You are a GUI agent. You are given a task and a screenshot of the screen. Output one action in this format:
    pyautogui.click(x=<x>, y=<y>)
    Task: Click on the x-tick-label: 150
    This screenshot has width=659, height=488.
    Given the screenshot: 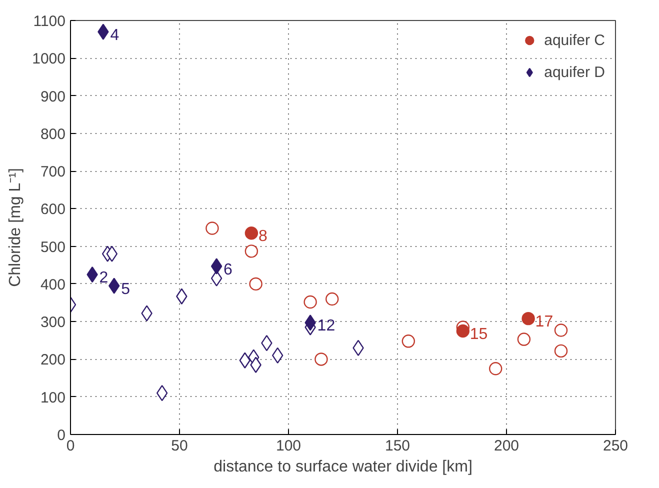 What is the action you would take?
    pyautogui.click(x=397, y=446)
    